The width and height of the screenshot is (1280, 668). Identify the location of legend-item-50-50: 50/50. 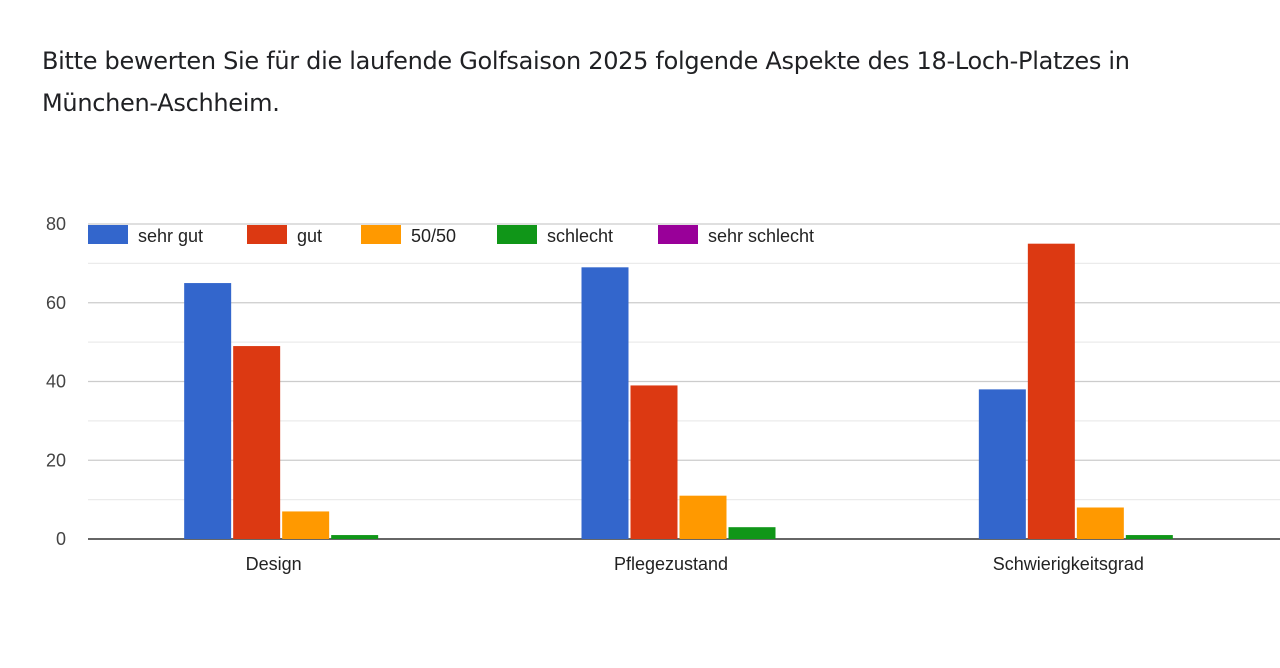
(408, 235).